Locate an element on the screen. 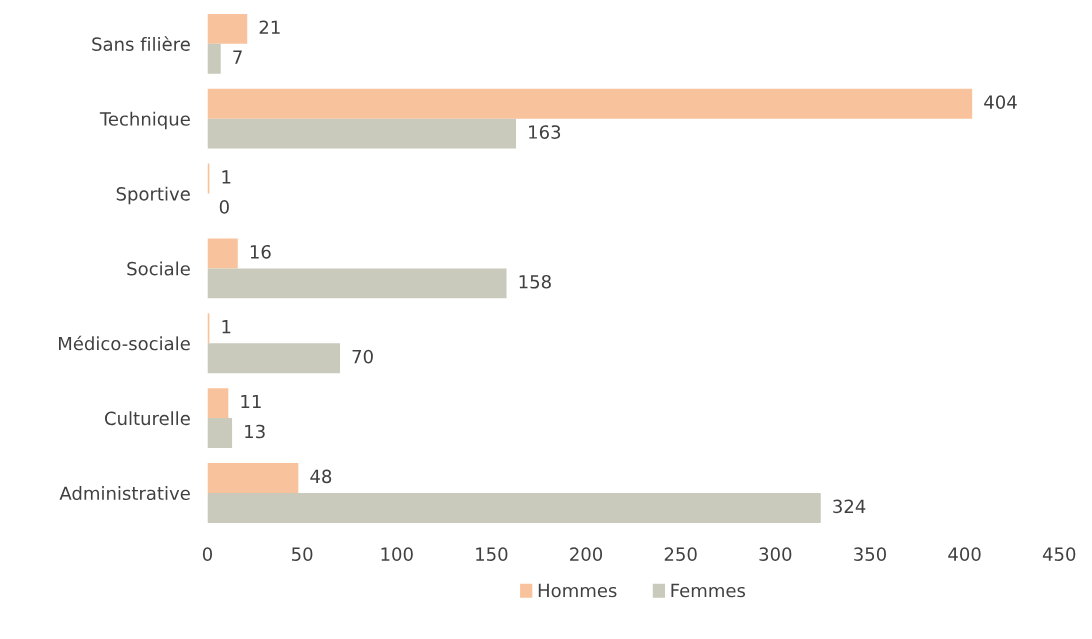 Image resolution: width=1092 pixels, height=639 pixels. data-label: 21 is located at coordinates (269, 27).